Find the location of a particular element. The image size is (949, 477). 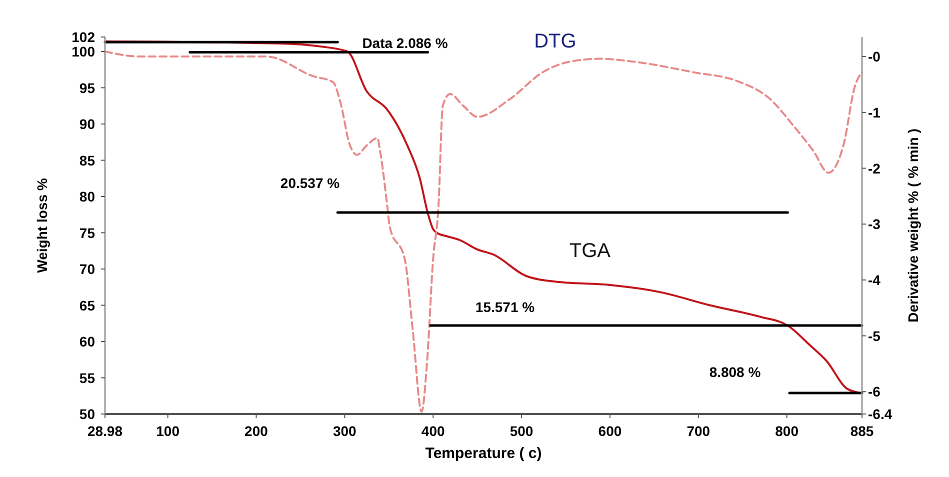

y2-tick-label: -1 is located at coordinates (874, 112).